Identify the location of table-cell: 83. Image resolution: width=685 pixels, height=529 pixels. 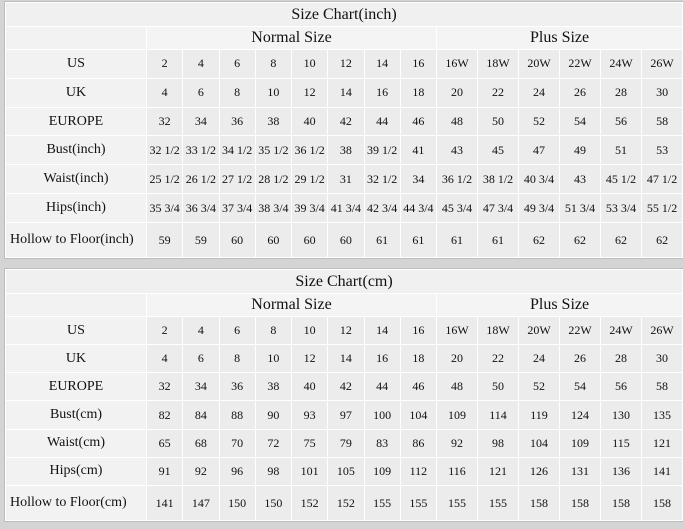
(382, 443).